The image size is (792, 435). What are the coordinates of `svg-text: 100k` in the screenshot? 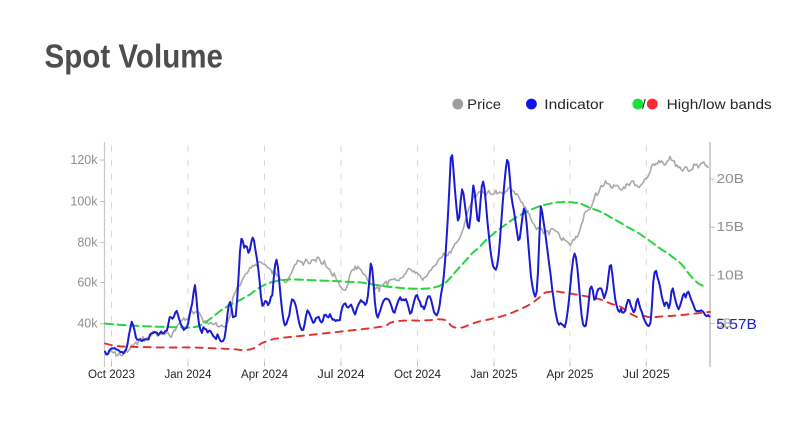 It's located at (84, 201).